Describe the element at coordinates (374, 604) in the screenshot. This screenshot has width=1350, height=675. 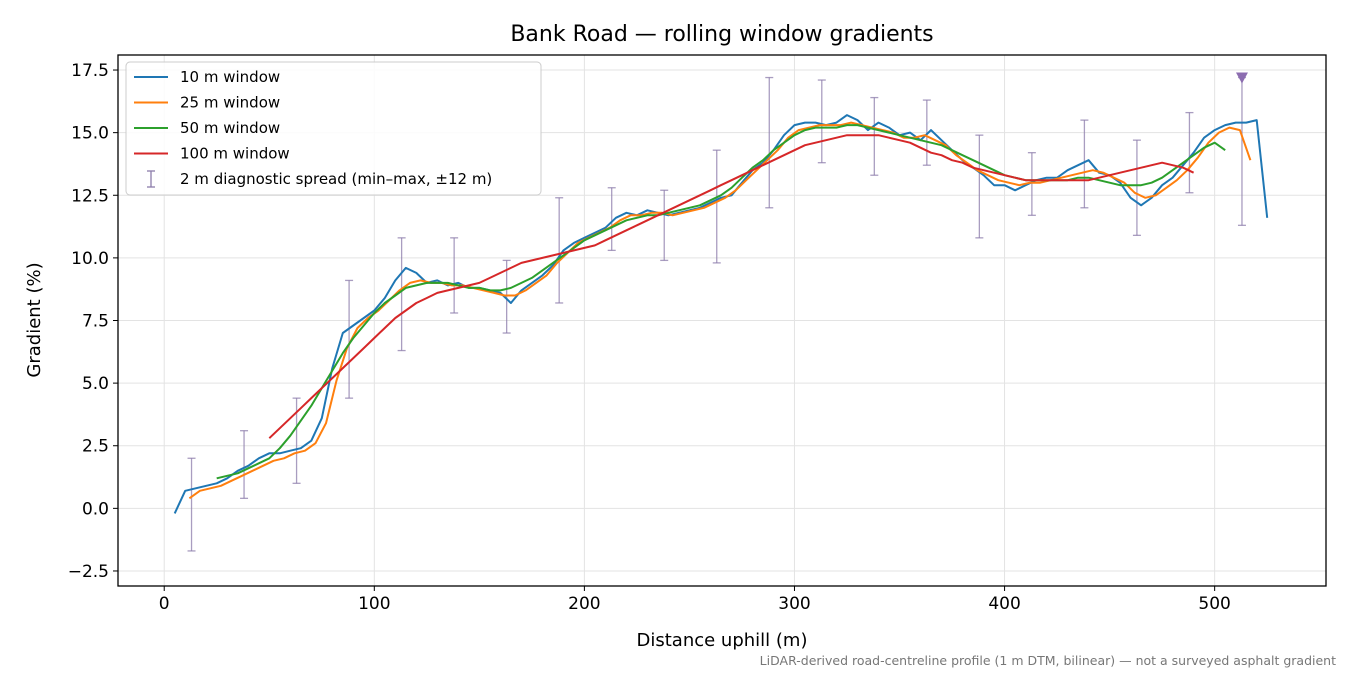
I see `x-tick-label: 100` at that location.